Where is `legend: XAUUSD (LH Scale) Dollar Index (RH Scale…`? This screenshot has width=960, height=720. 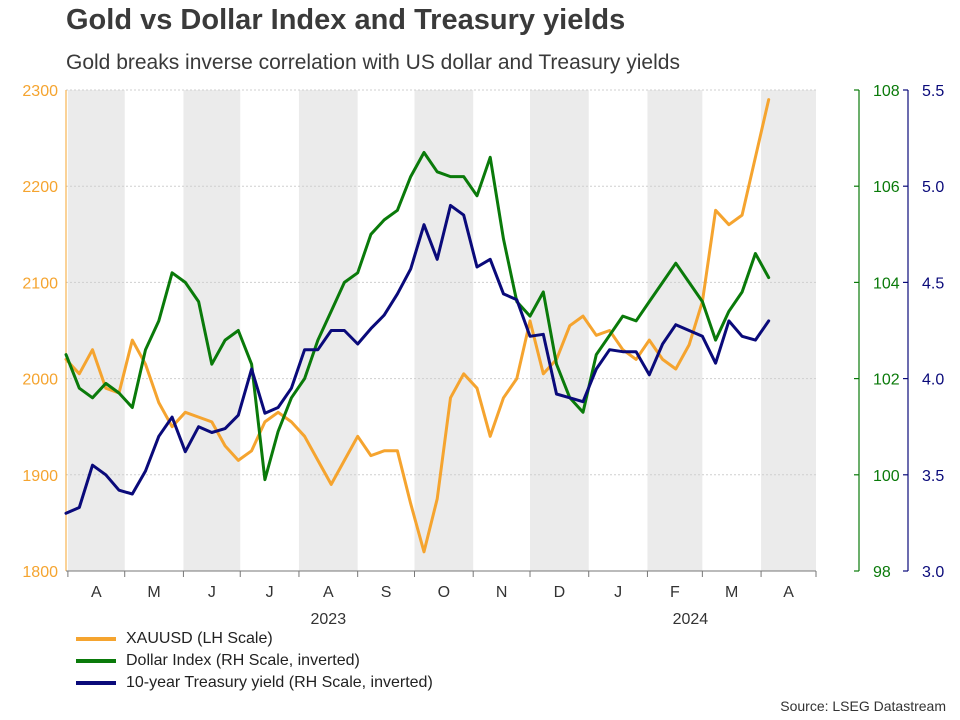 legend: XAUUSD (LH Scale) Dollar Index (RH Scale… is located at coordinates (254, 661).